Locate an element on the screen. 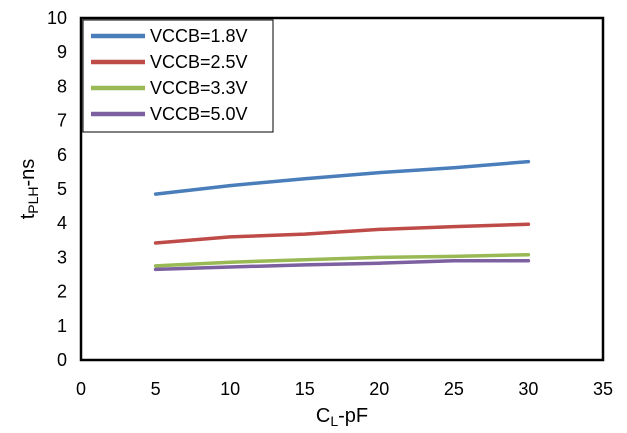 The image size is (627, 433). legend-entry-label: VCCB=1.8V is located at coordinates (199, 36).